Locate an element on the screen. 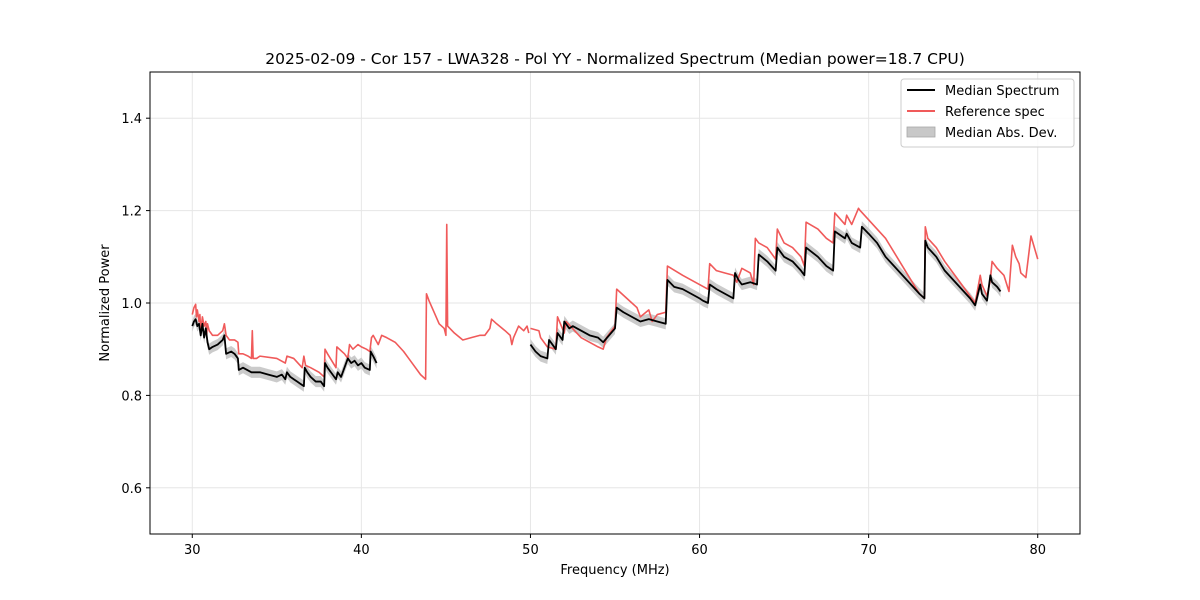  x-tick-label: 60 is located at coordinates (699, 550).